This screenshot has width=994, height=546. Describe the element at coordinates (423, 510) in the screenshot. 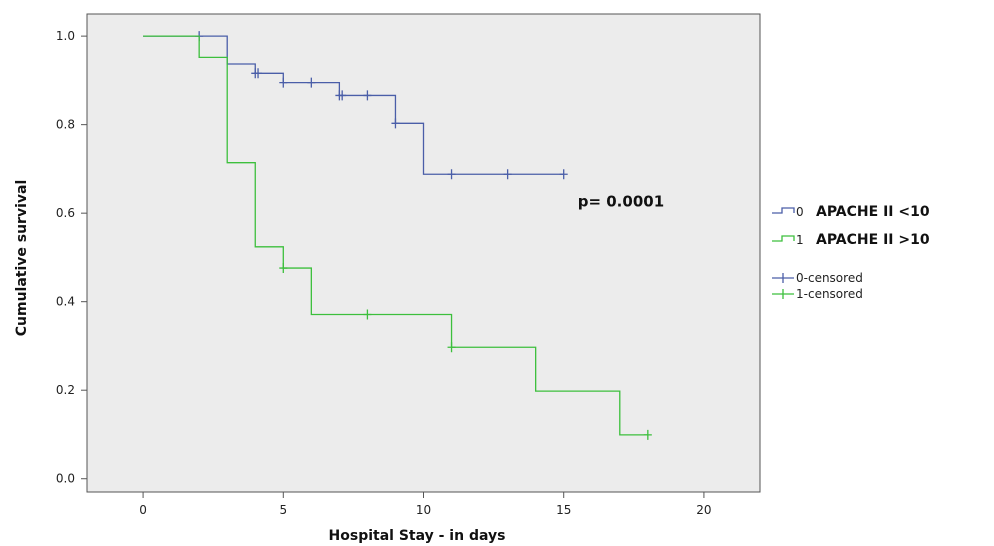

I see `x-tick-label: 10` at that location.